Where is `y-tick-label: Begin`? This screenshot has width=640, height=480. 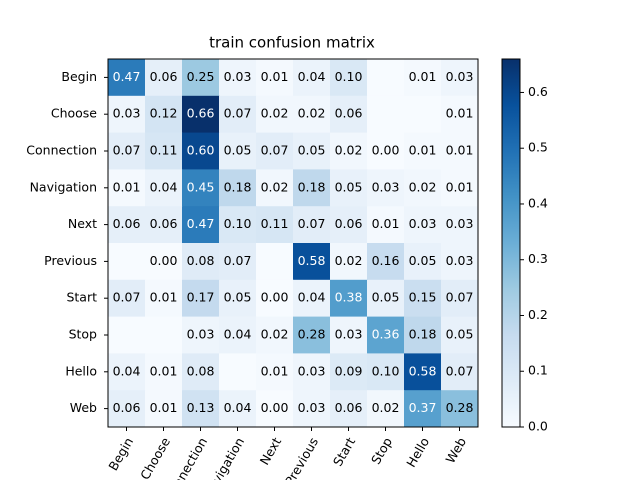 y-tick-label: Begin is located at coordinates (79, 76).